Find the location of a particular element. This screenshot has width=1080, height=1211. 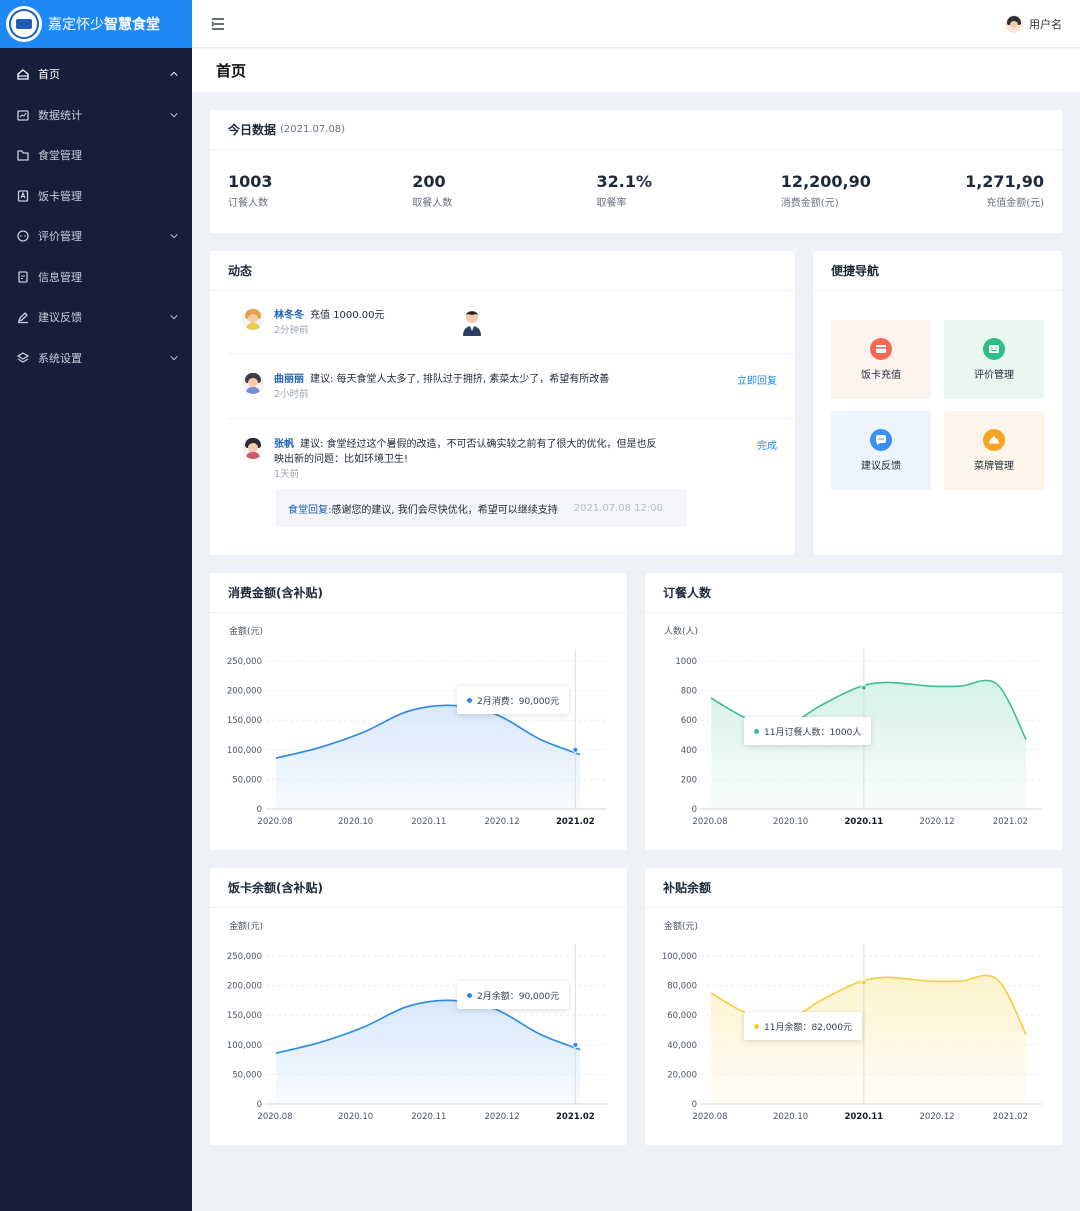

tooltip-text: 11月订餐人数：1000人 is located at coordinates (813, 732).